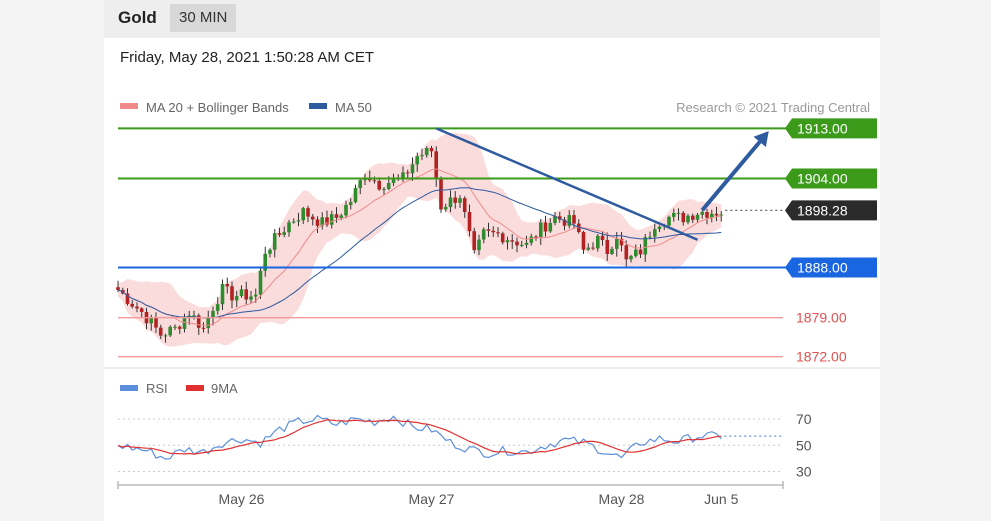  Describe the element at coordinates (419, 437) in the screenshot. I see `rsi-line` at that location.